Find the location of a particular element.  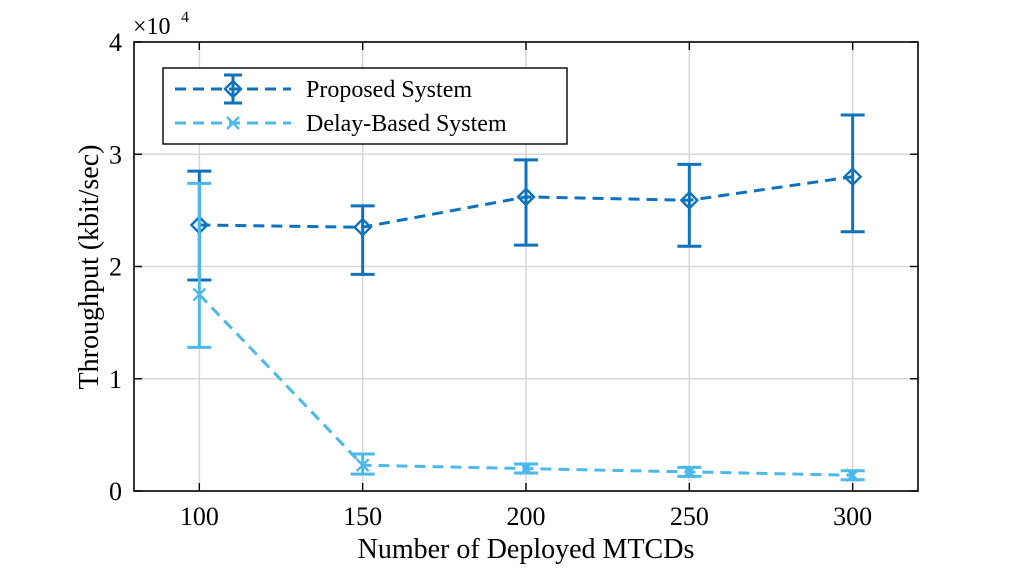

x-tick-label: 150 is located at coordinates (362, 516).